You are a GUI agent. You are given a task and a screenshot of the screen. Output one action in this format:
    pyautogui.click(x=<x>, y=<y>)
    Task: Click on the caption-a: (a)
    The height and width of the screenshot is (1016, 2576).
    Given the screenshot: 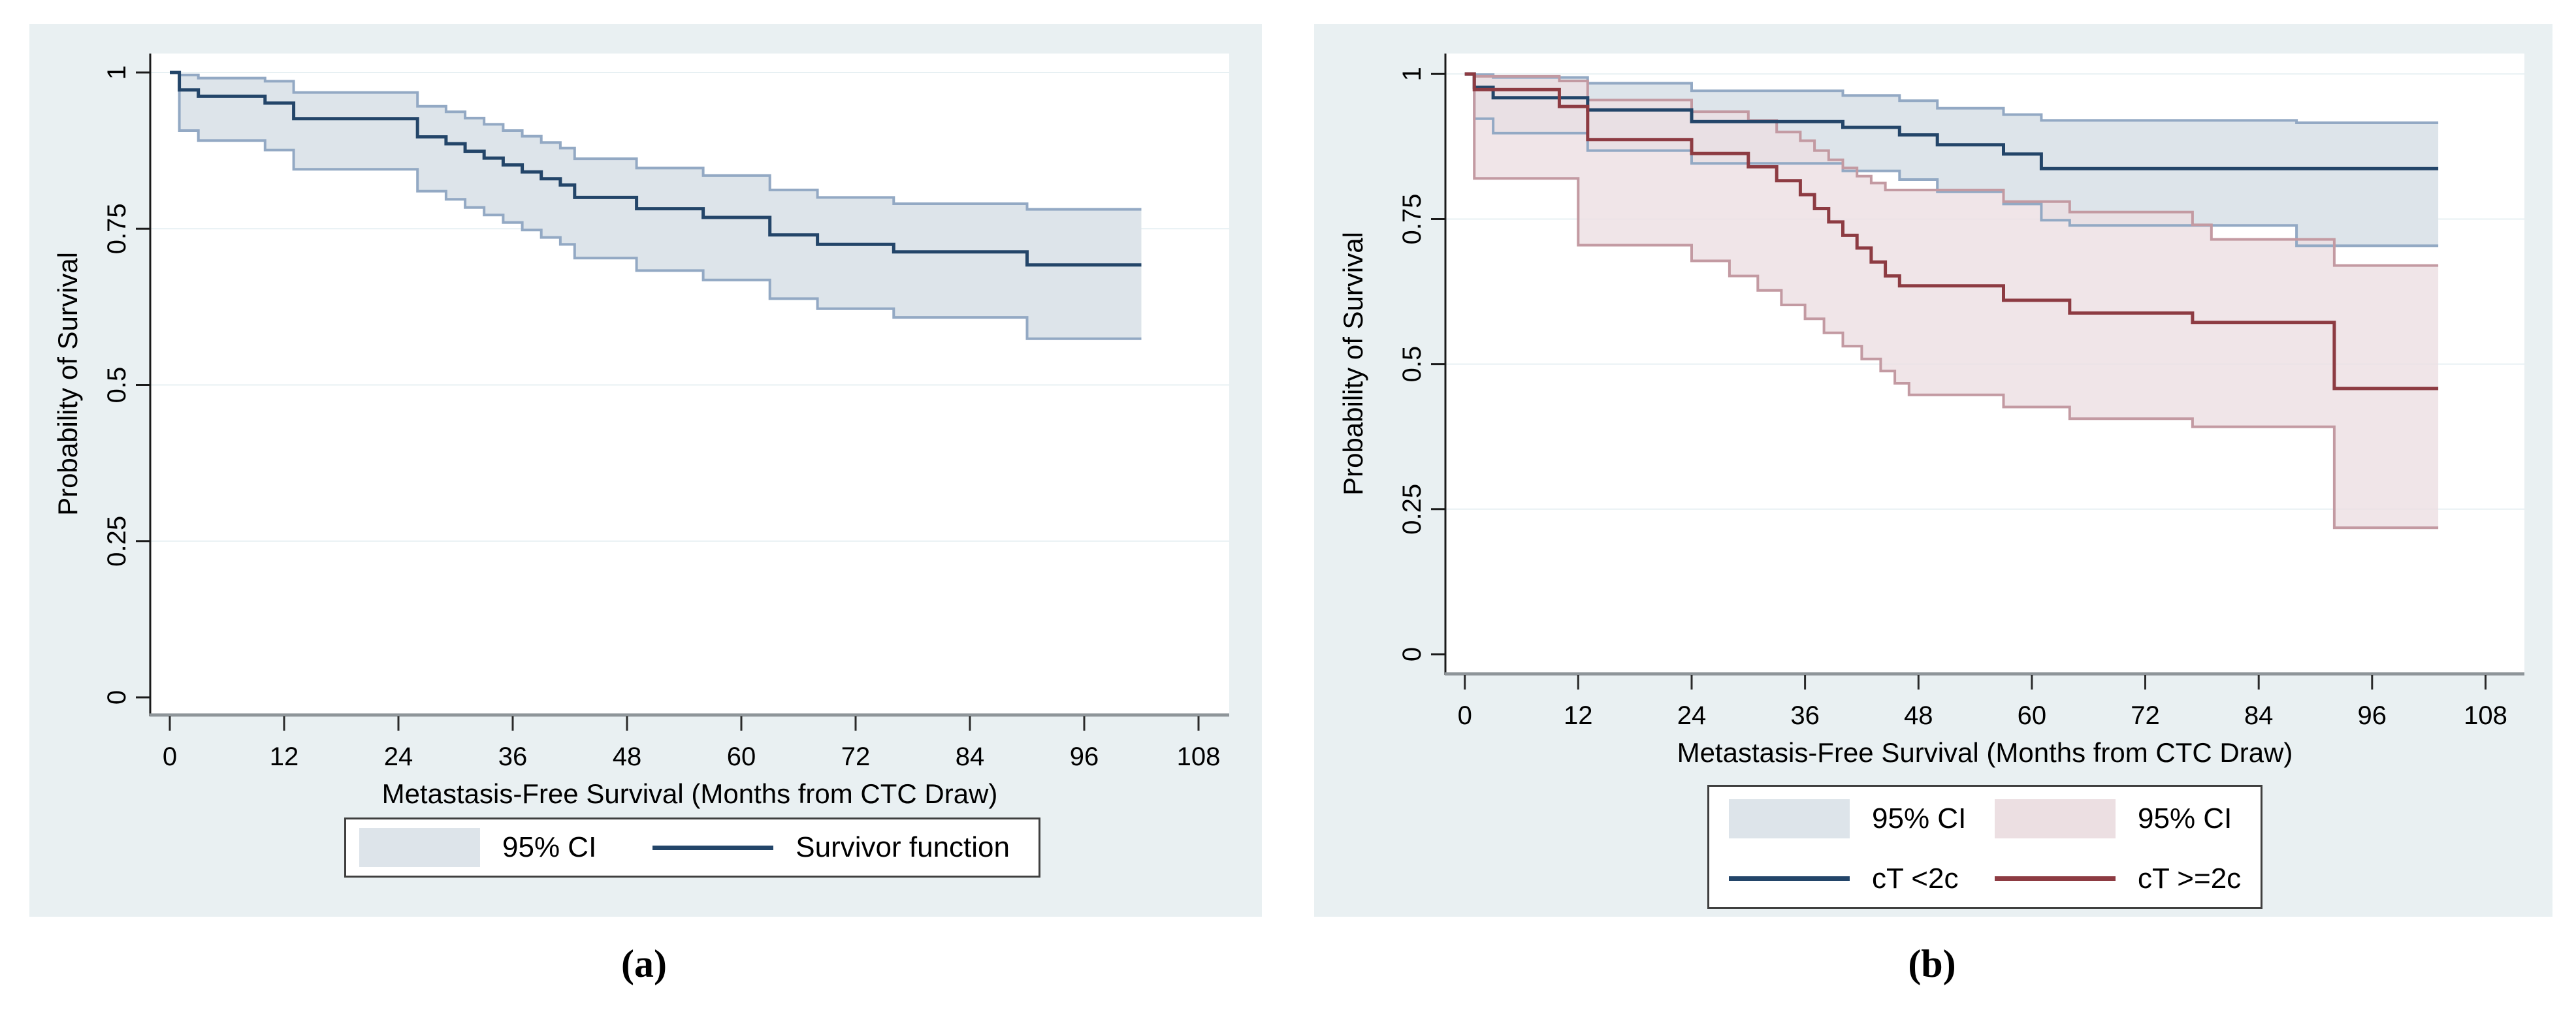 What is the action you would take?
    pyautogui.click(x=644, y=963)
    